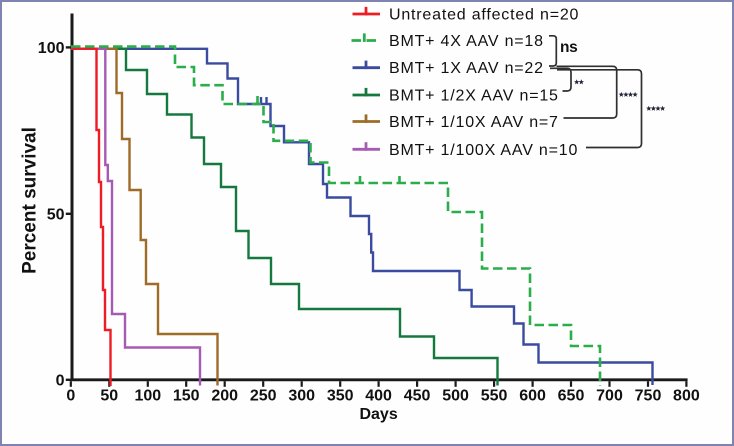 The height and width of the screenshot is (446, 734). I want to click on svg-text: 200, so click(224, 396).